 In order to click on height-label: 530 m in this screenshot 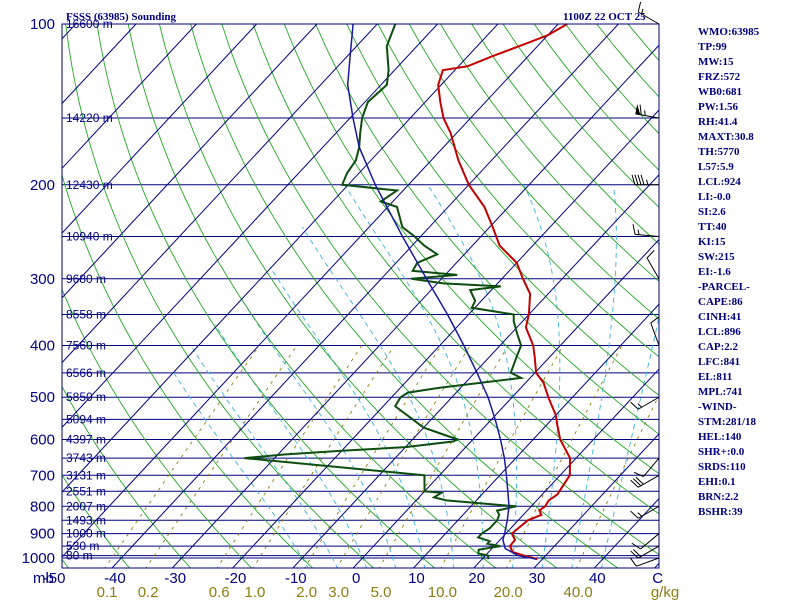, I will do `click(82, 546)`.